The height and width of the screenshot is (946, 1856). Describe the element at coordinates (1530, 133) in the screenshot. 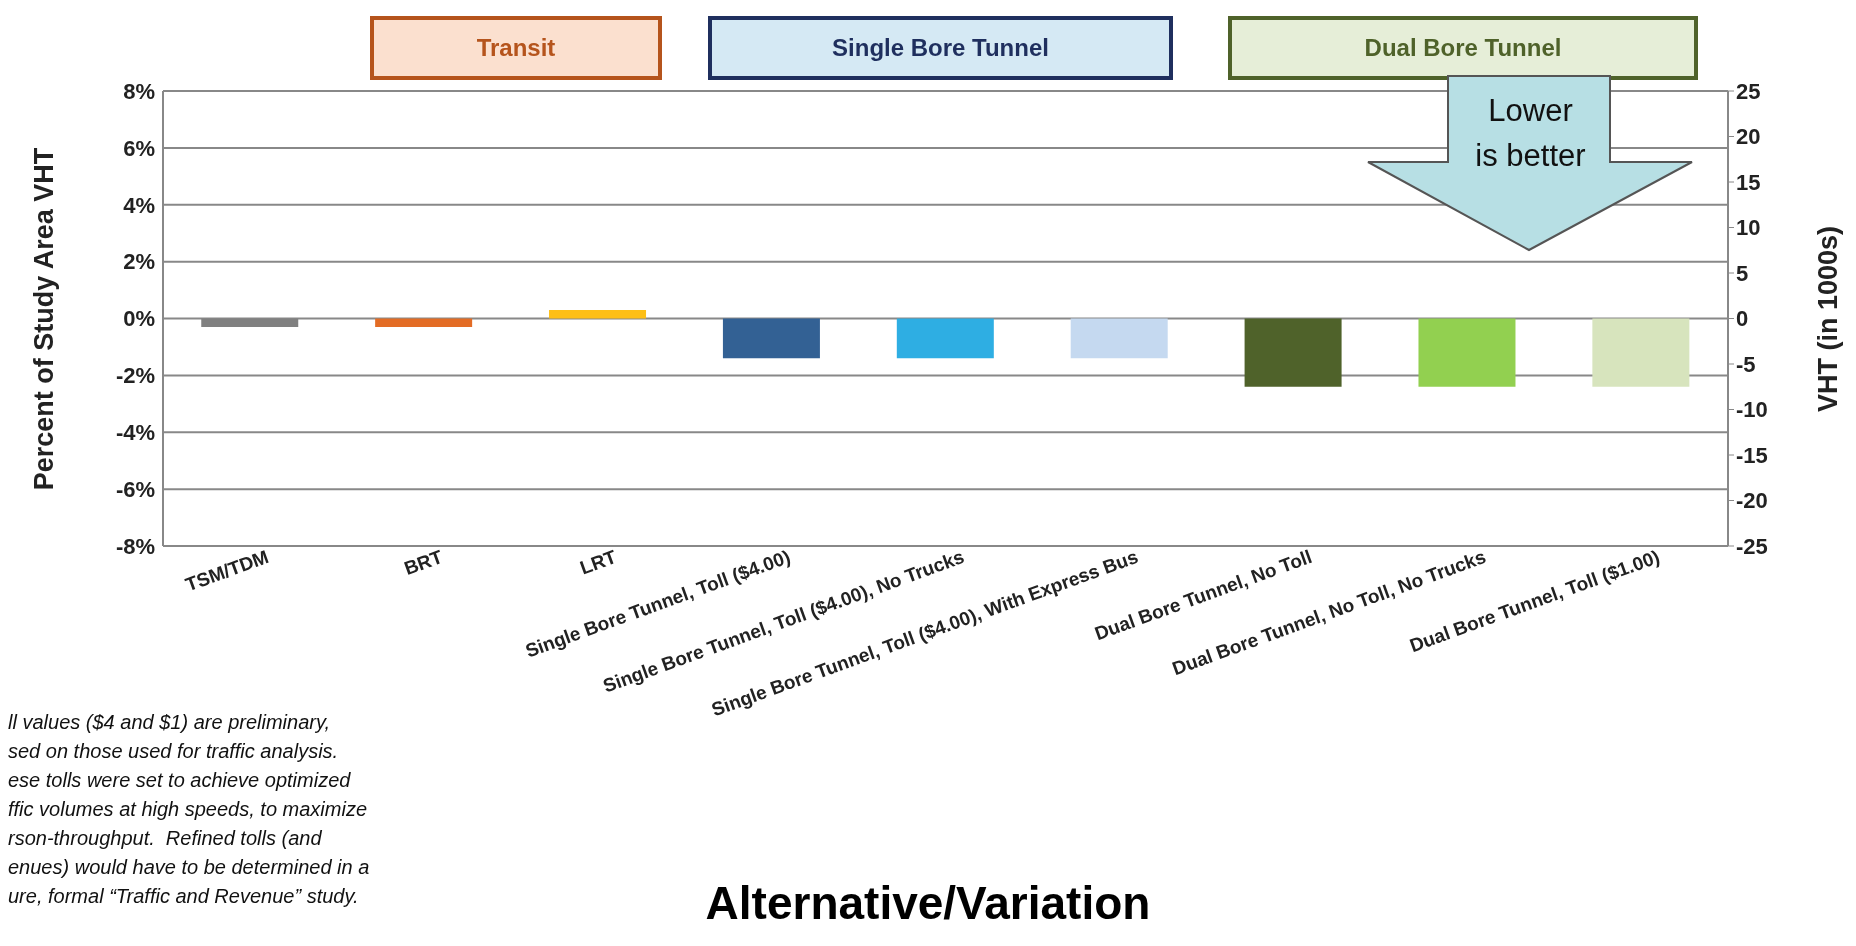

I see `annotation: Lower is better` at that location.